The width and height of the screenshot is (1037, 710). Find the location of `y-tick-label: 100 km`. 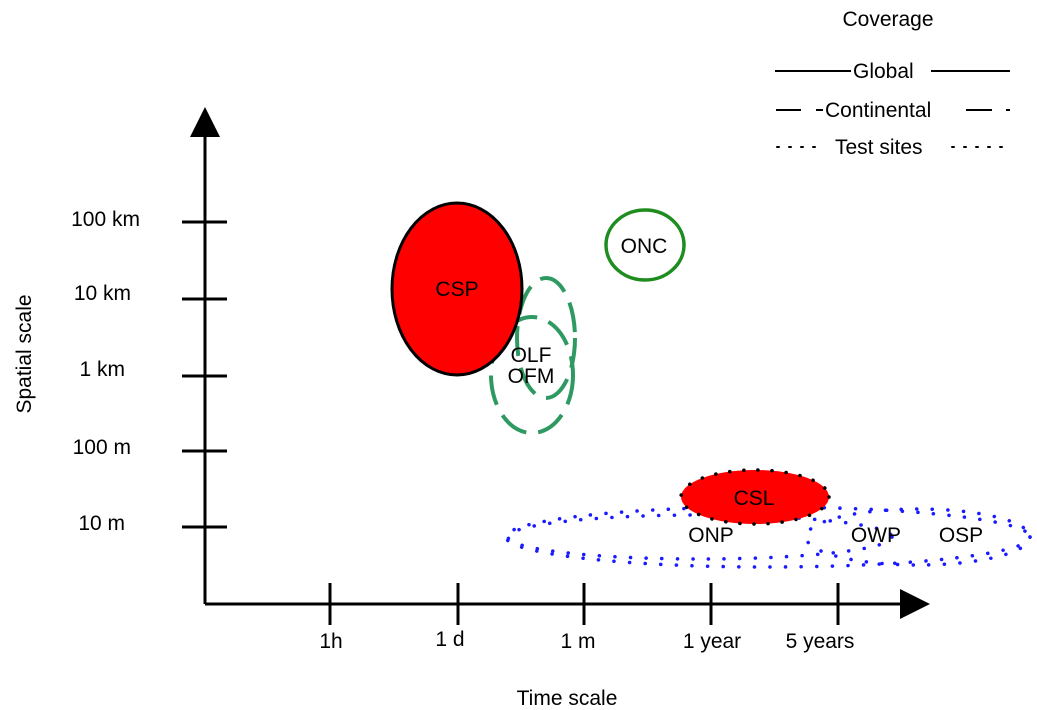

y-tick-label: 100 km is located at coordinates (105, 219).